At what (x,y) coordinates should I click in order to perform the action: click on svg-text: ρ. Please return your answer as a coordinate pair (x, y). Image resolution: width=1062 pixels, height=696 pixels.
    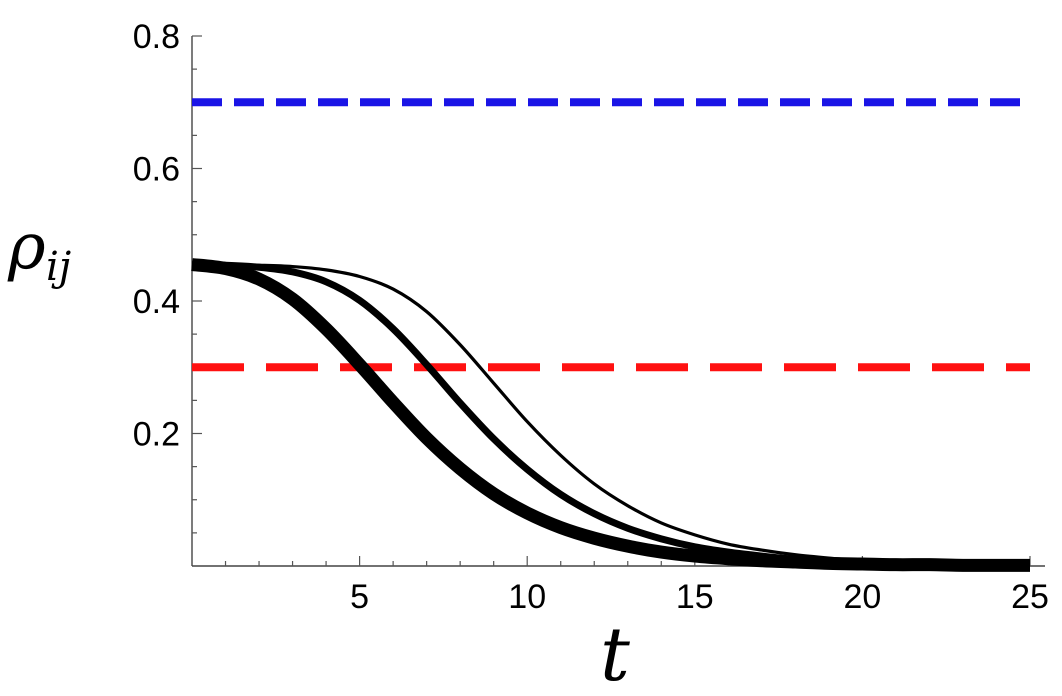
    Looking at the image, I should click on (26, 247).